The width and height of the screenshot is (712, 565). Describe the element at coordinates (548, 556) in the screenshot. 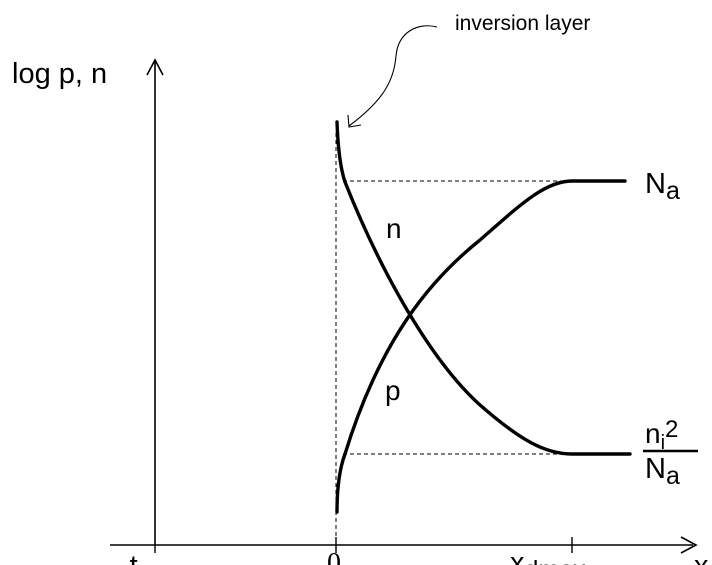

I see `tick-label-xdmax: xdmax` at that location.